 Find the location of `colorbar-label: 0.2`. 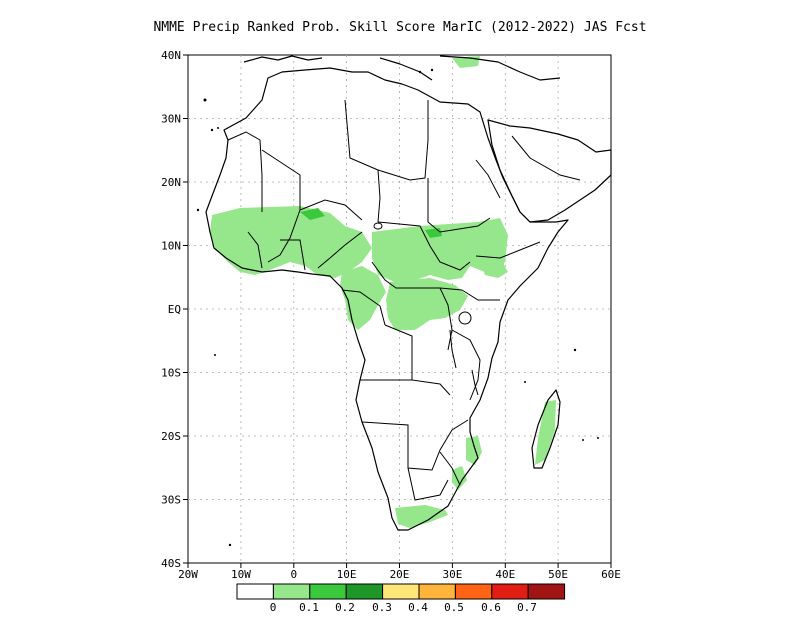

colorbar-label: 0.2 is located at coordinates (345, 607).